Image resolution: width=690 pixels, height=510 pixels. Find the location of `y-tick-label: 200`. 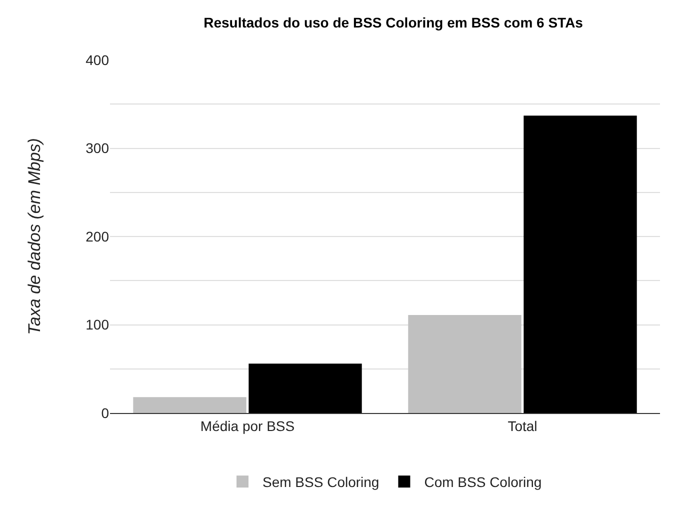

y-tick-label: 200 is located at coordinates (98, 236).